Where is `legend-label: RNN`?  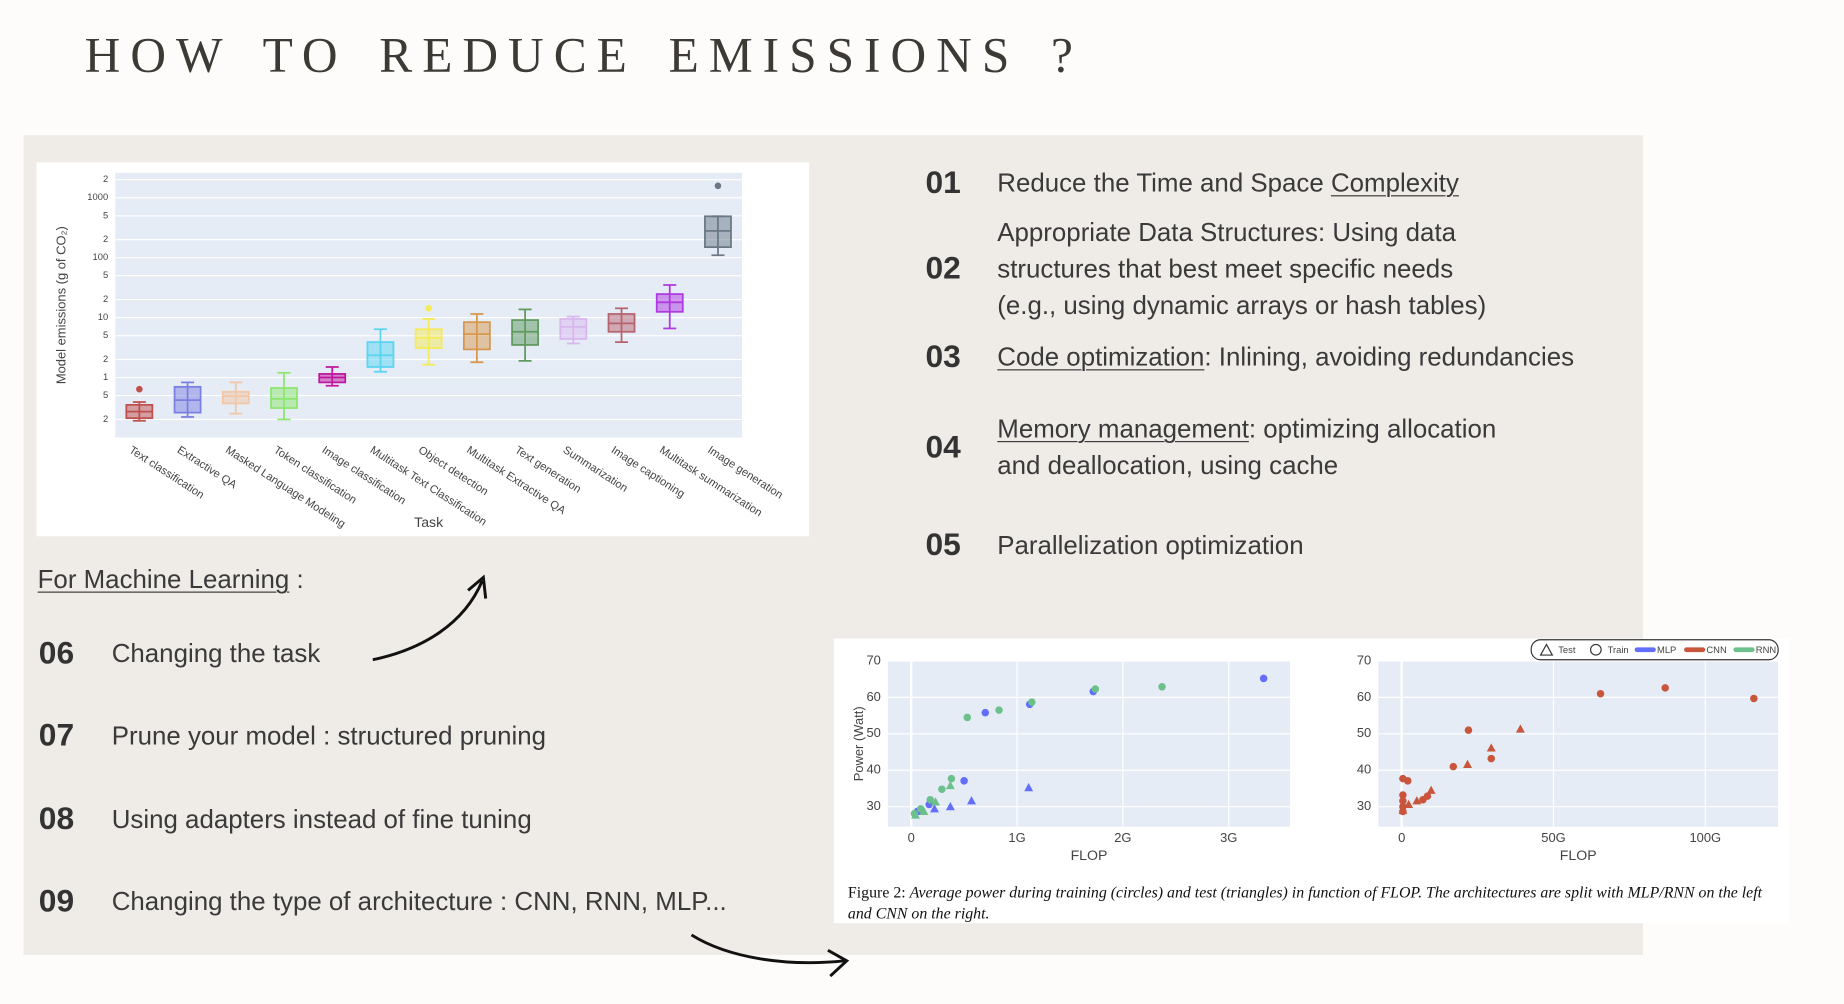 legend-label: RNN is located at coordinates (1766, 649).